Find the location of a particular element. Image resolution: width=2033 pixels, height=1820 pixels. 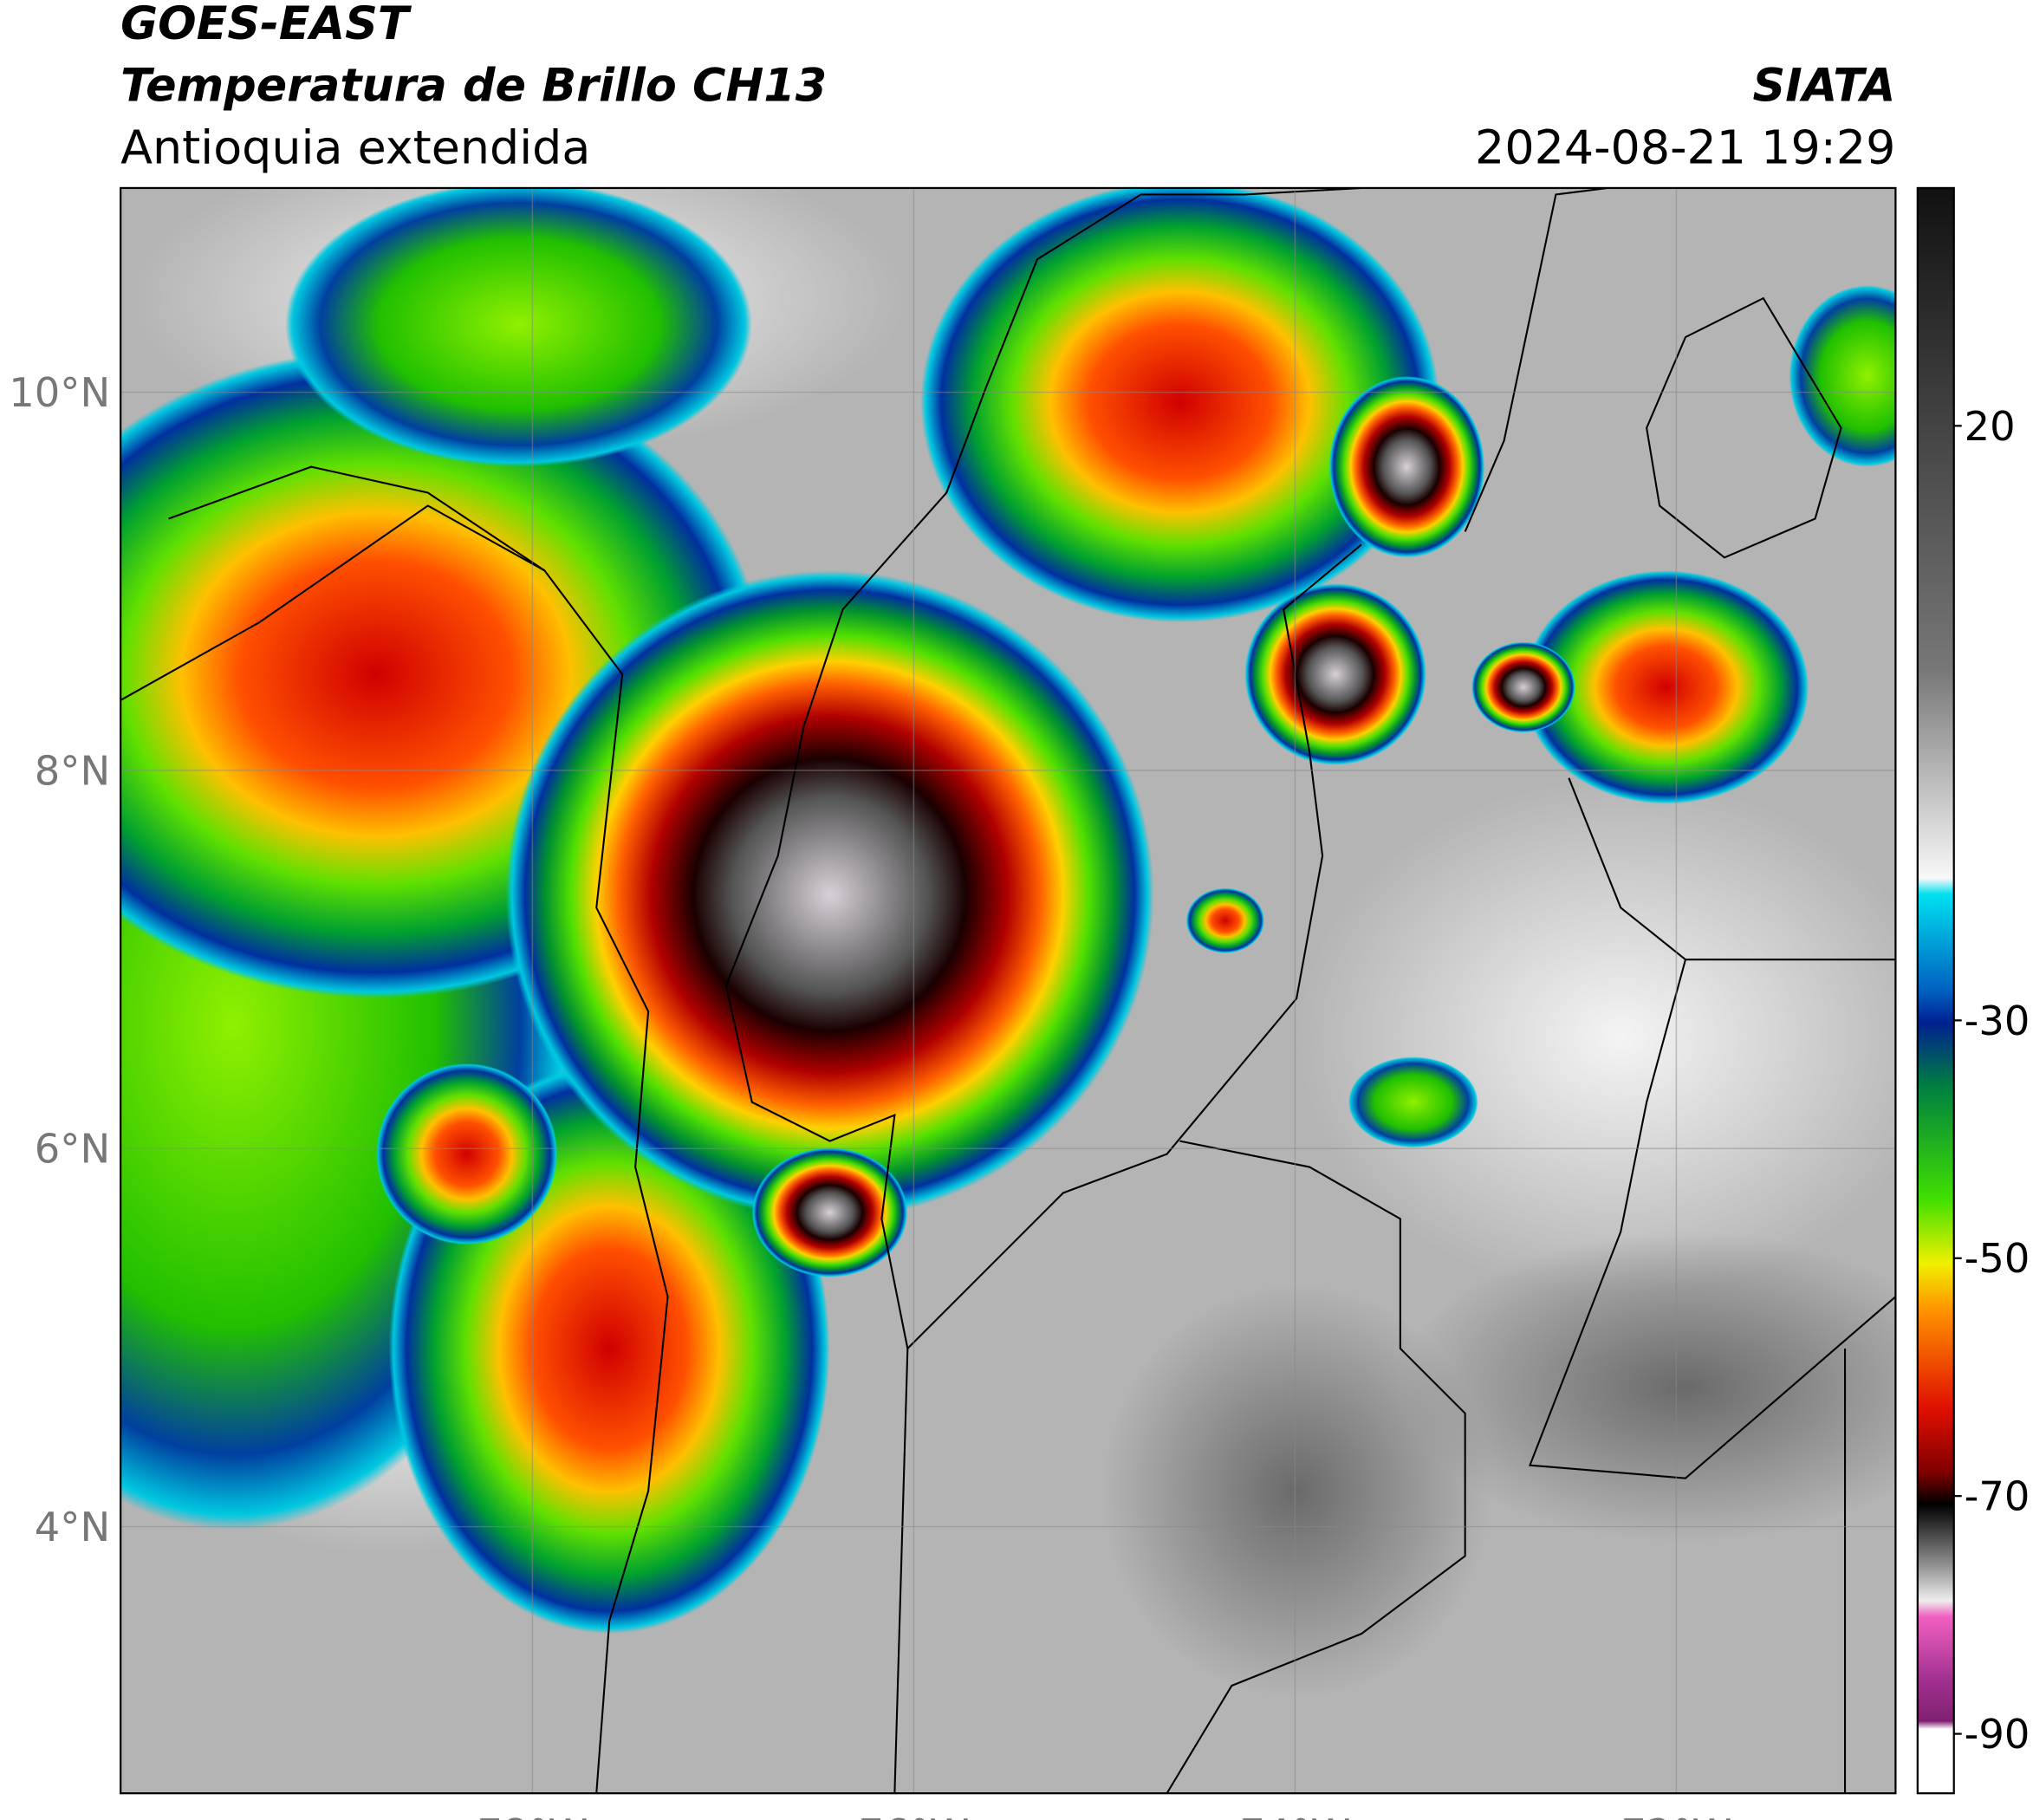

colorbar-tick-label: -90 is located at coordinates (1997, 1734).